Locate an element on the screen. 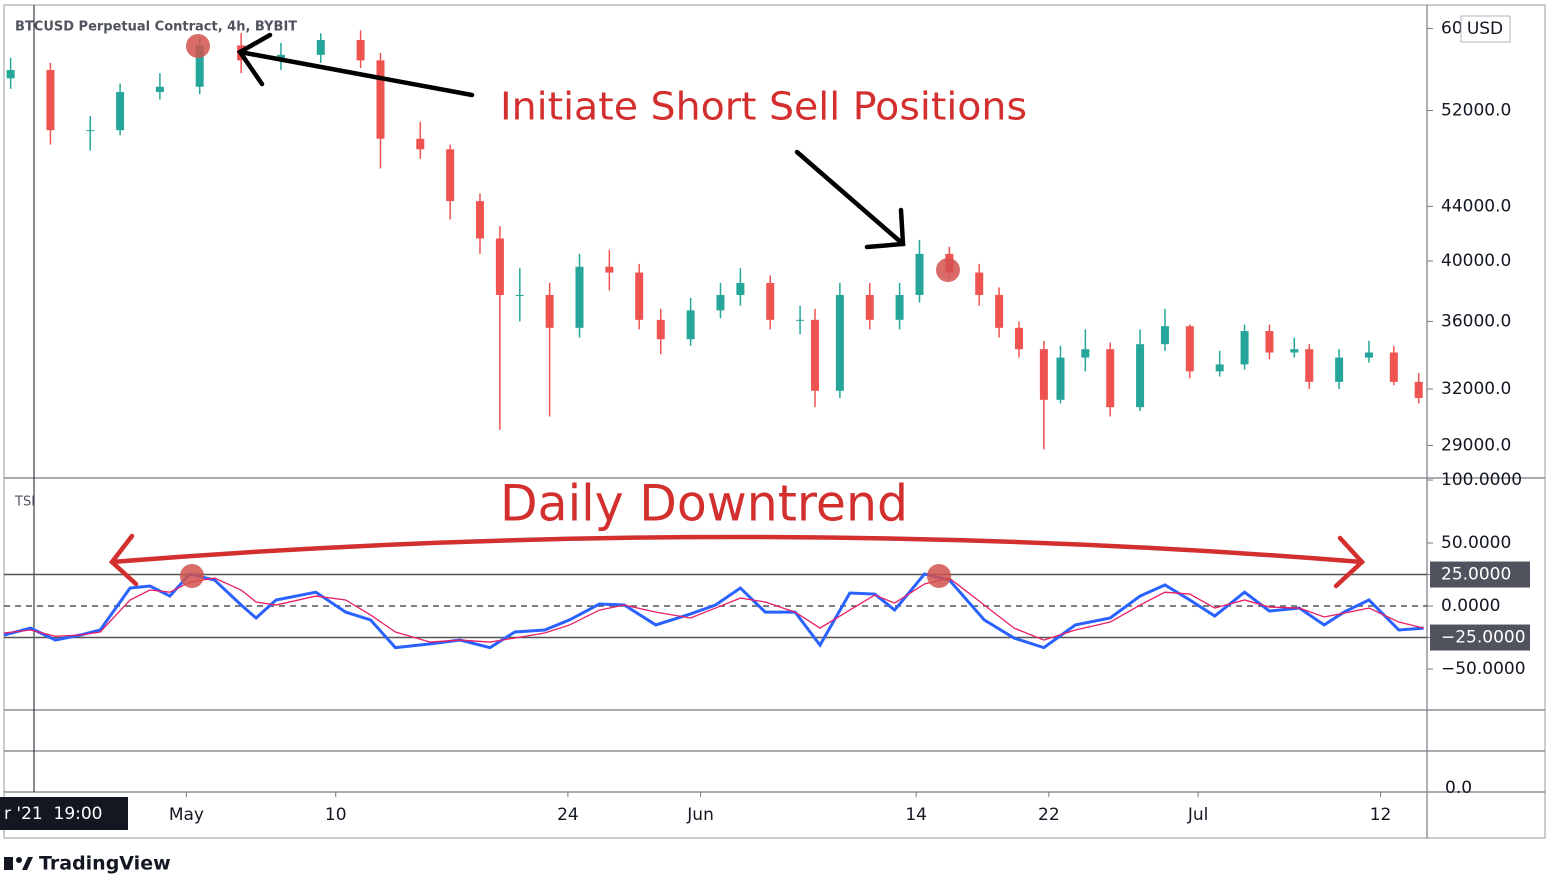  y-tick-label: 44000.0 is located at coordinates (1476, 206).